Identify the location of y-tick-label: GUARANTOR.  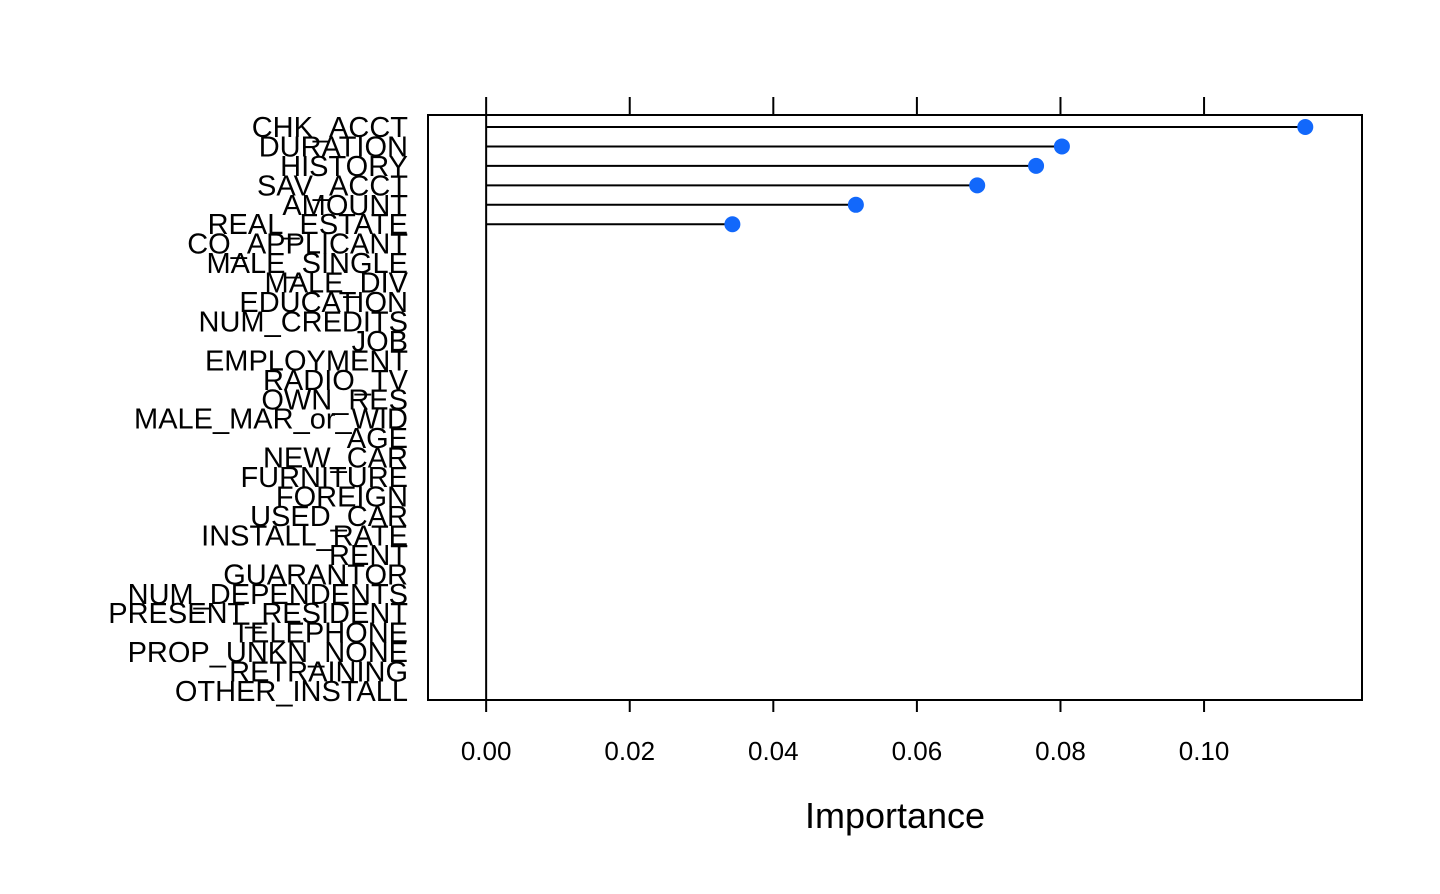
(315, 575).